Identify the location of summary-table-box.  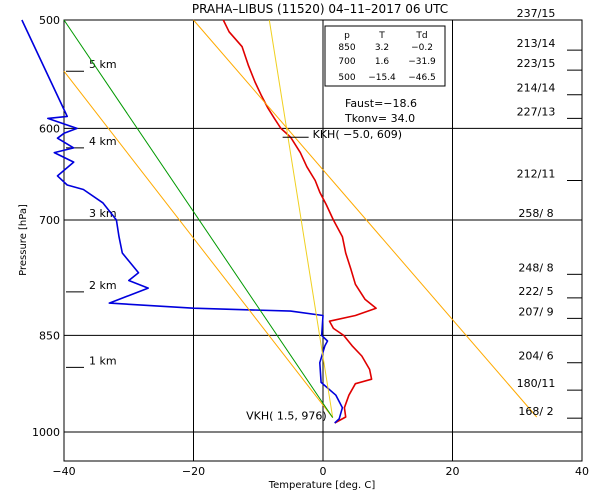
(385, 56).